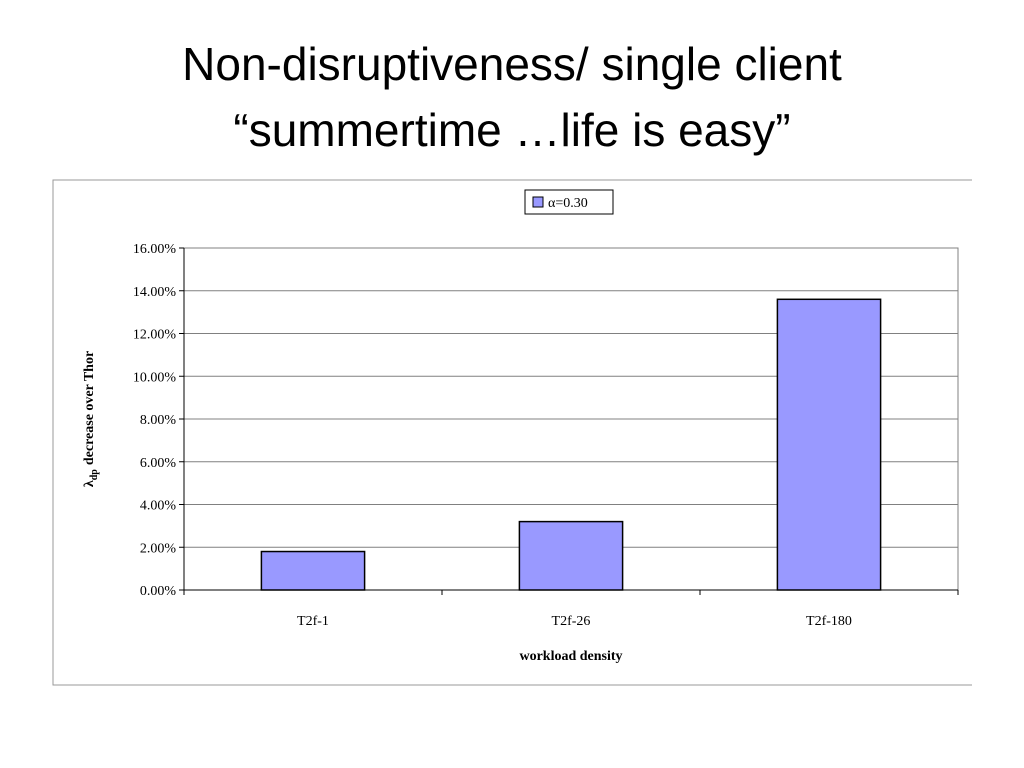 Image resolution: width=1024 pixels, height=768 pixels. I want to click on y-tick-label: 6.00%, so click(158, 463).